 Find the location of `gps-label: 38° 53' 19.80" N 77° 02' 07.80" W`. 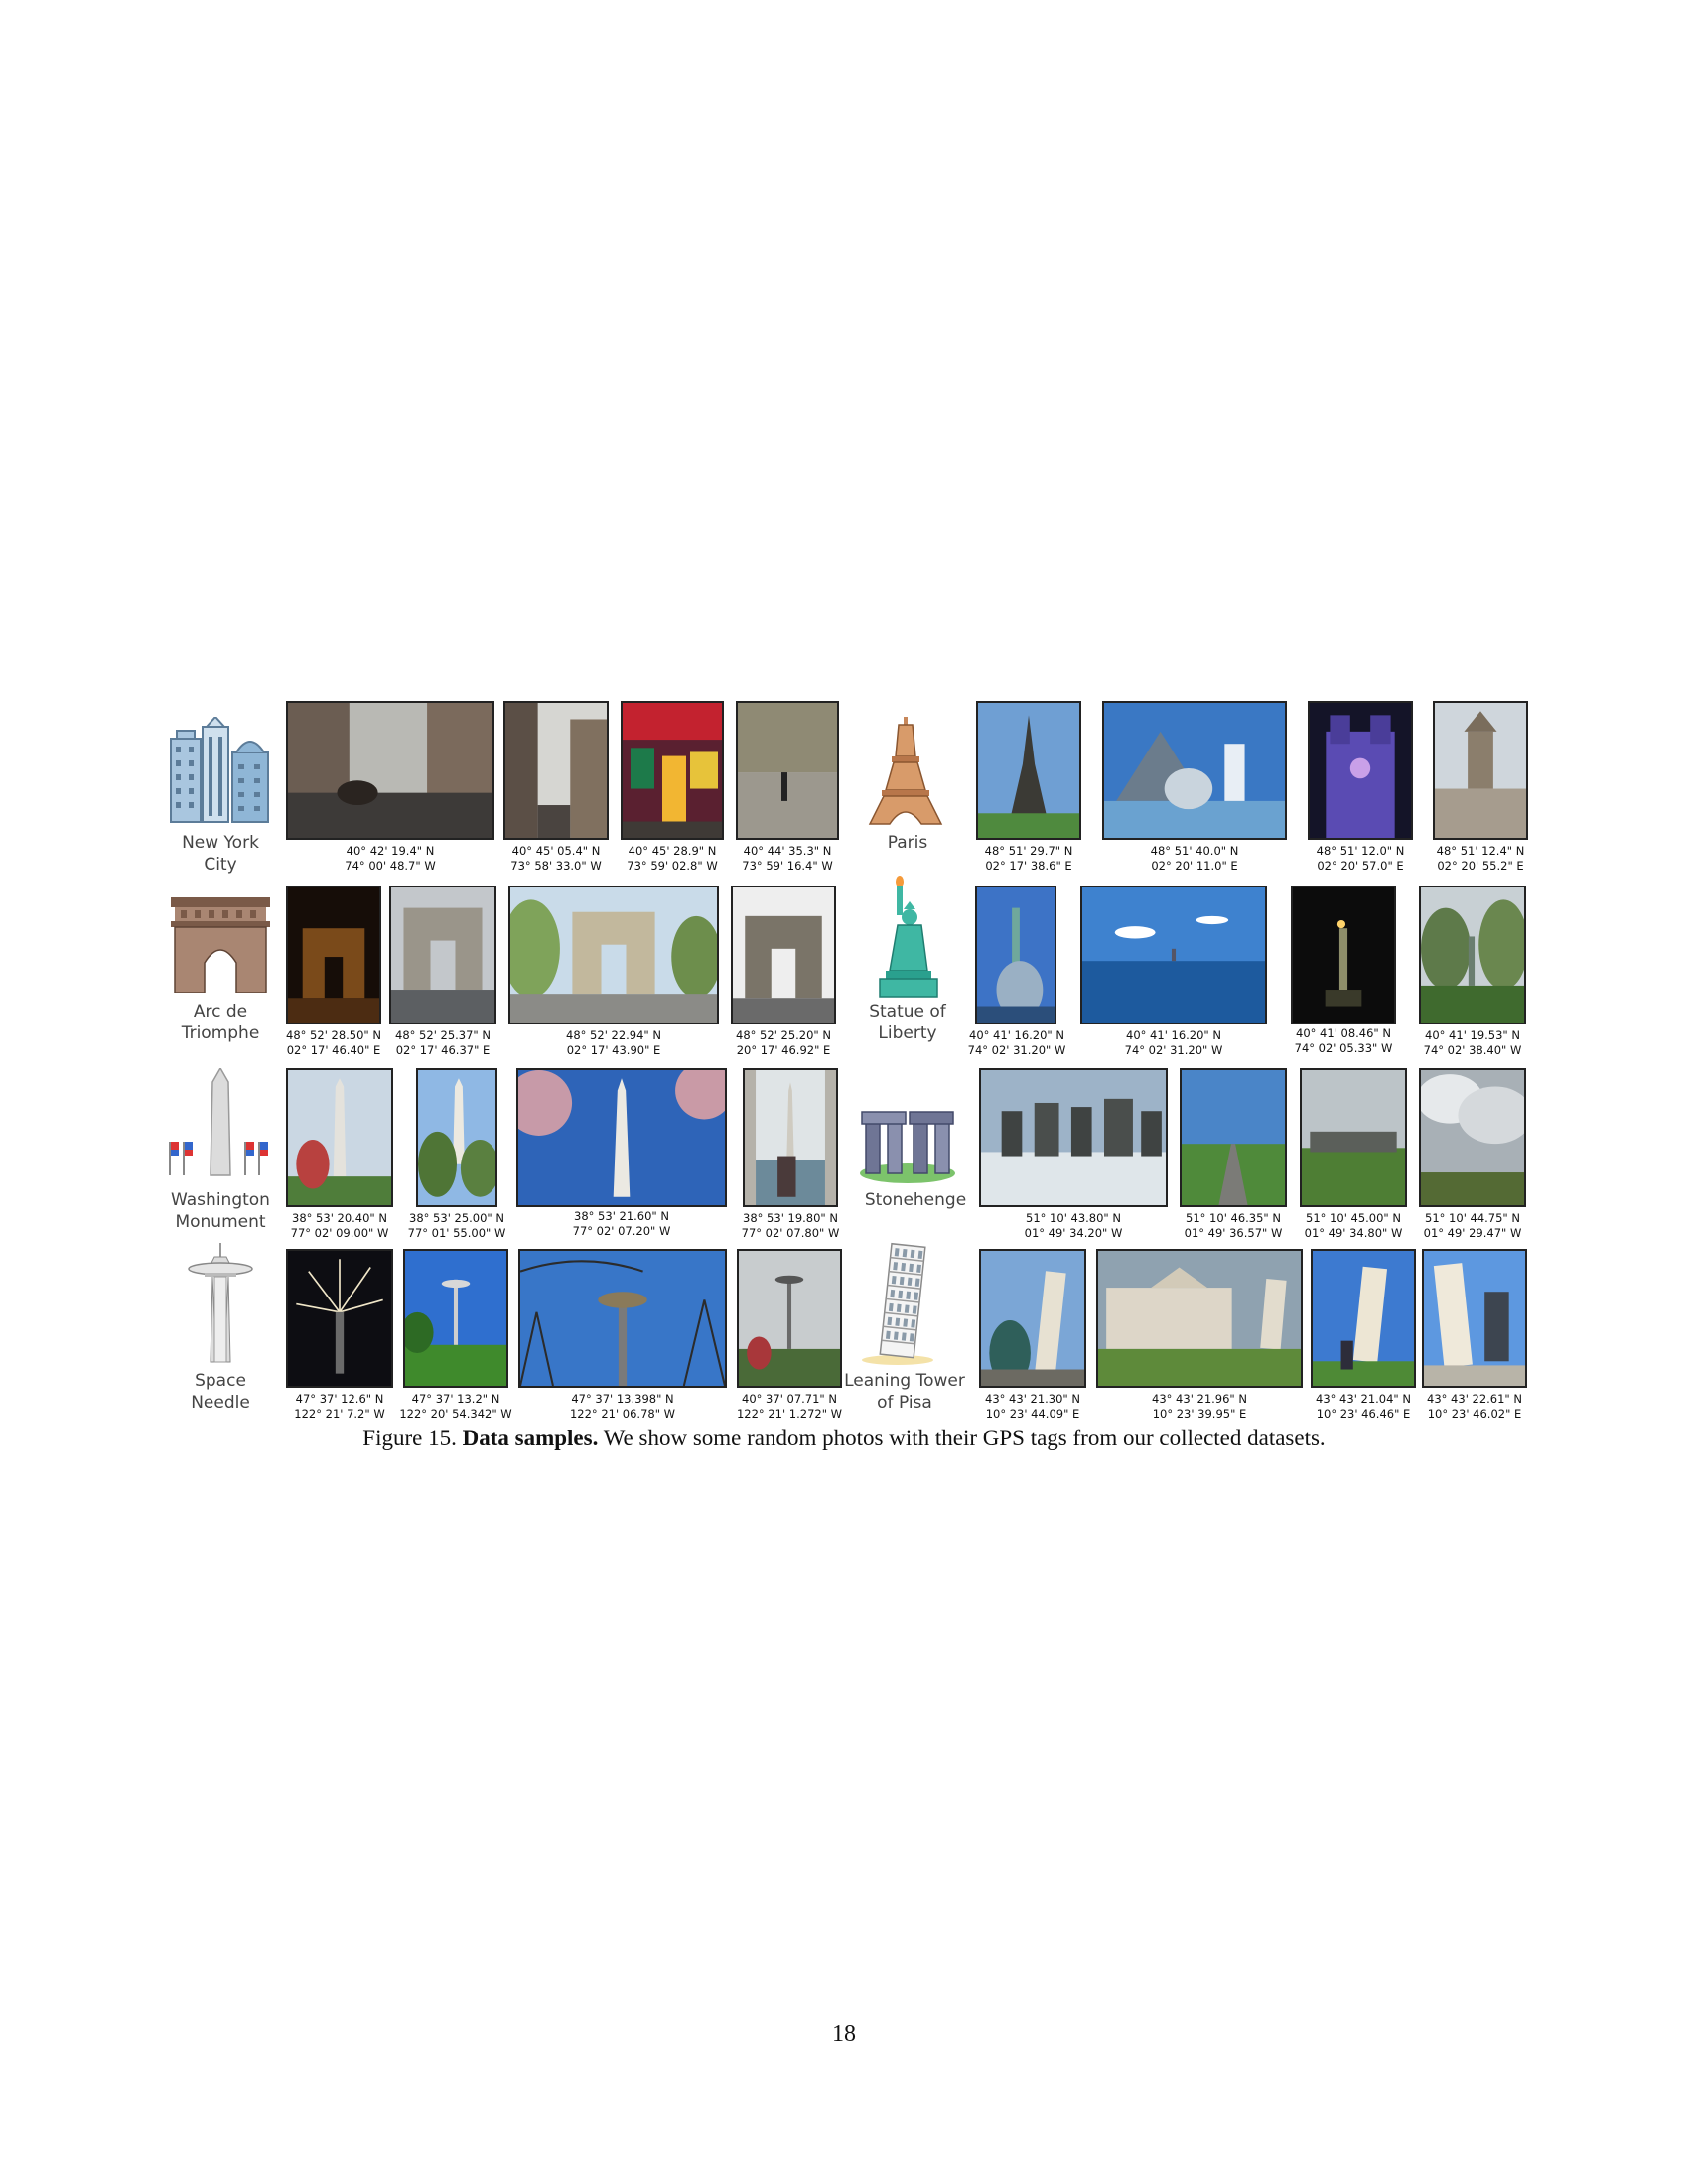

gps-label: 38° 53' 19.80" N 77° 02' 07.80" W is located at coordinates (790, 1226).